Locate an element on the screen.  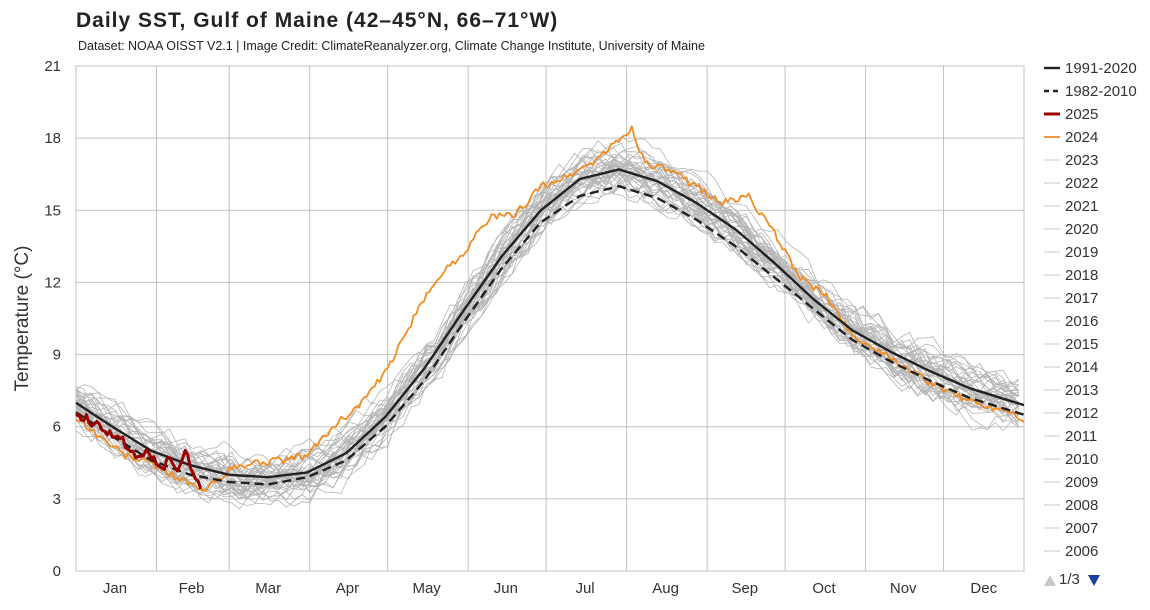
series-line-2025 is located at coordinates (139, 451).